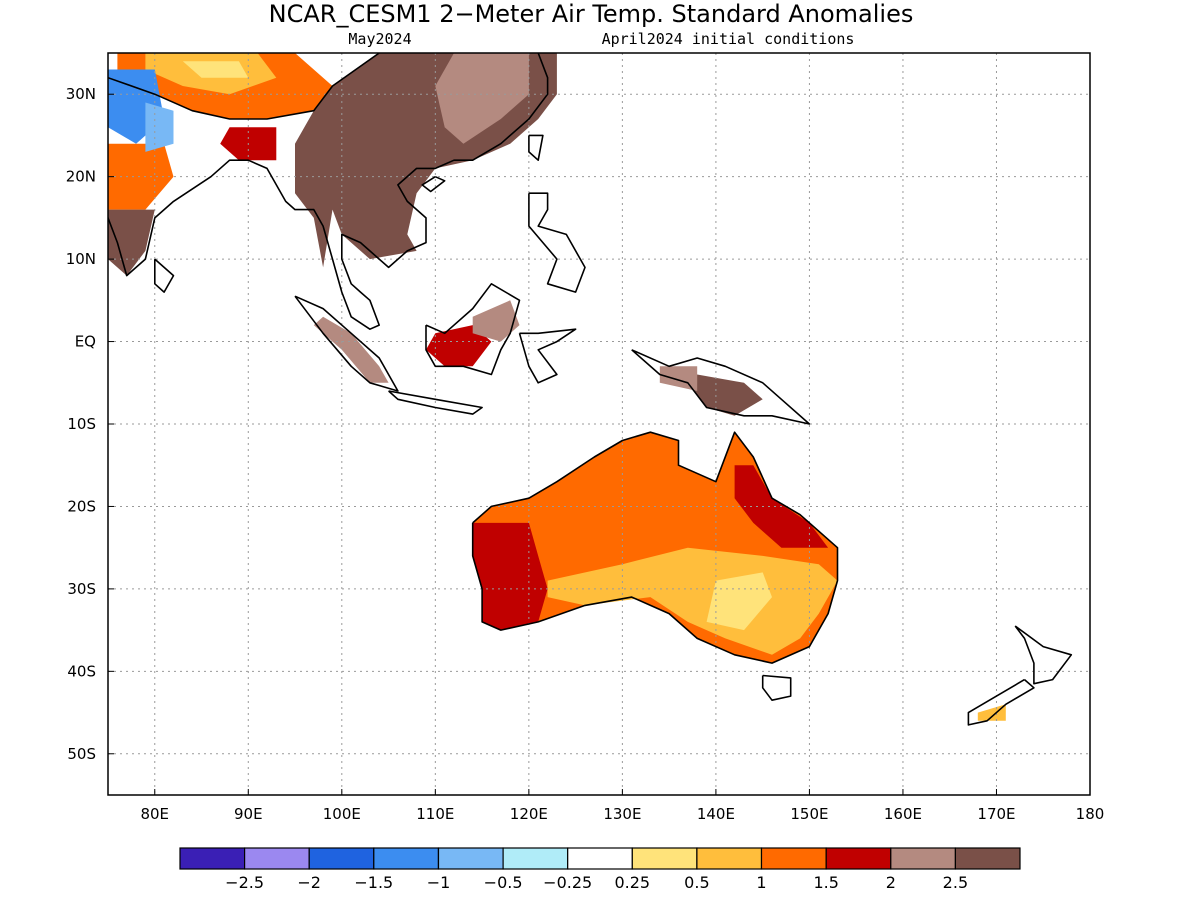 The height and width of the screenshot is (900, 1200). What do you see at coordinates (761, 882) in the screenshot?
I see `legend-label-8: 1` at bounding box center [761, 882].